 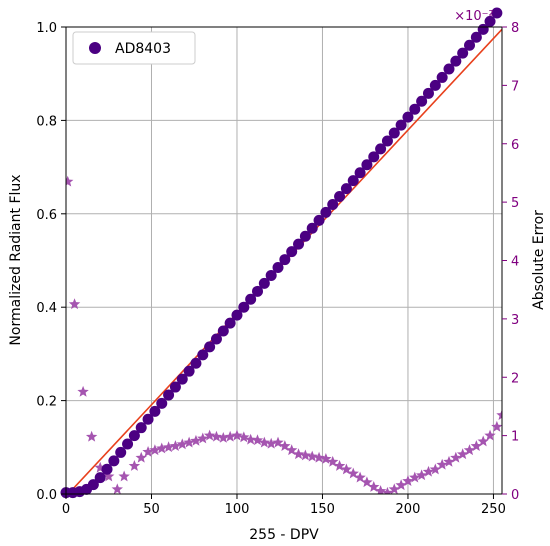 What do you see at coordinates (151, 509) in the screenshot?
I see `x-tick-label: 50` at bounding box center [151, 509].